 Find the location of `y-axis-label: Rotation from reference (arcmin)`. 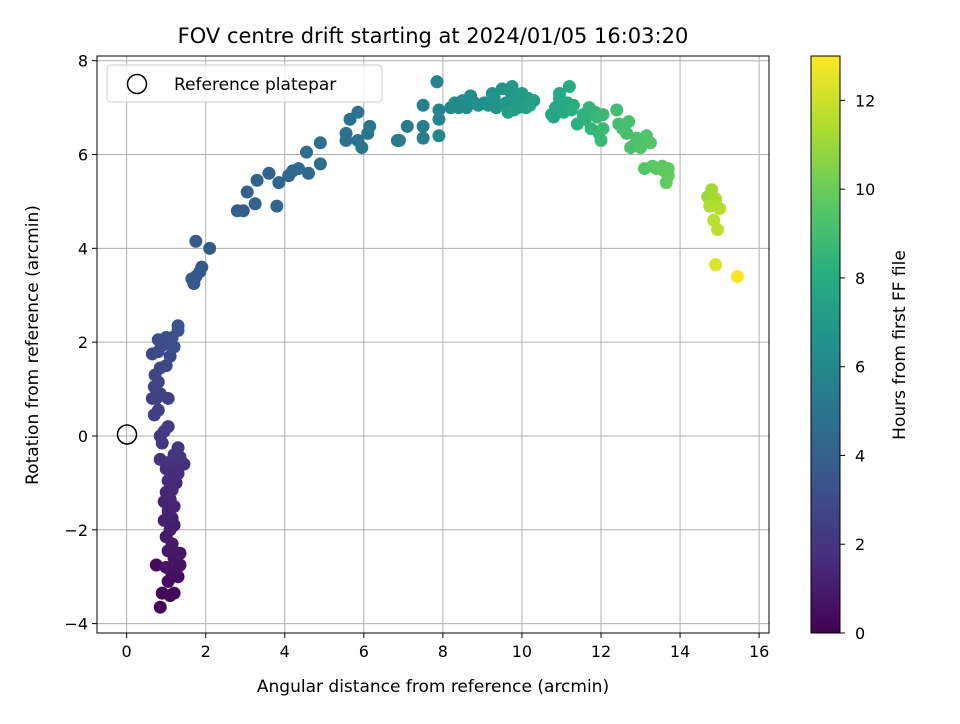

y-axis-label: Rotation from reference (arcmin) is located at coordinates (33, 345).